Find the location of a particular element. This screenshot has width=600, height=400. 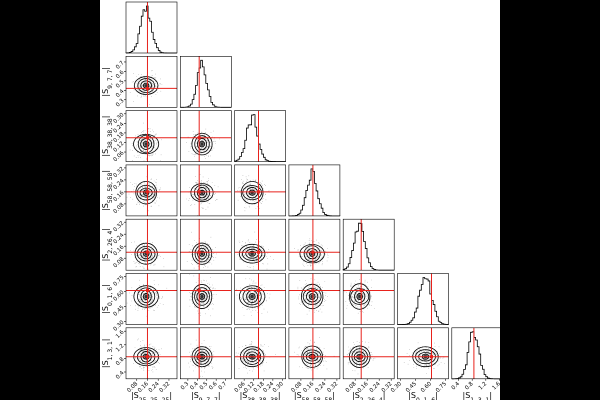

x-tick-label-6-1: 0.8 is located at coordinates (469, 386).